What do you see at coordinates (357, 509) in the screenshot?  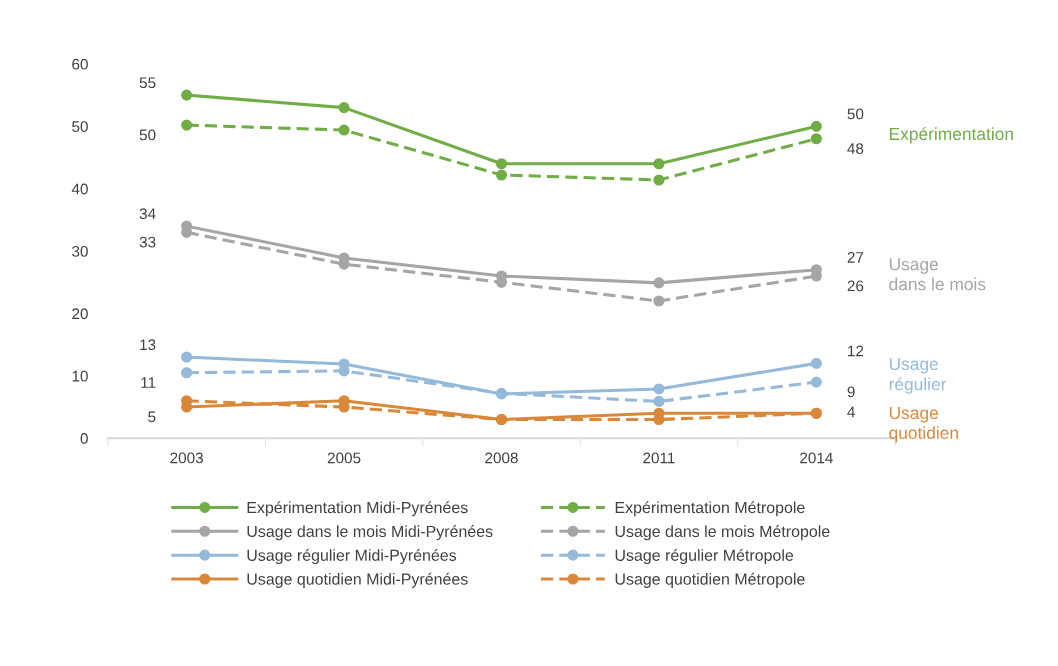 I see `legend-label: Expérimentation Midi-Pyrénées` at bounding box center [357, 509].